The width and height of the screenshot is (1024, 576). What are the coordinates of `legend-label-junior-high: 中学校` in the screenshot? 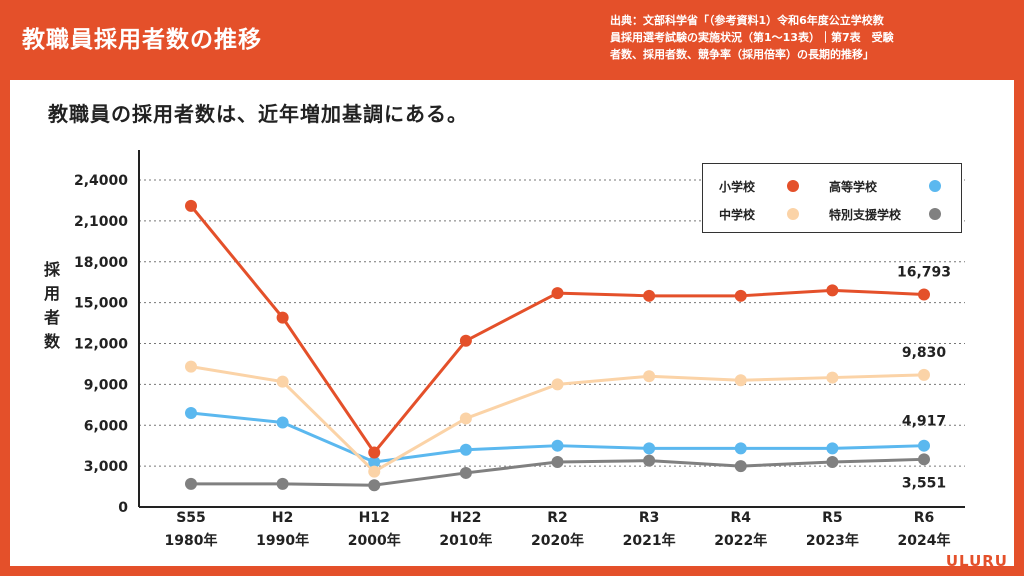 It's located at (737, 215).